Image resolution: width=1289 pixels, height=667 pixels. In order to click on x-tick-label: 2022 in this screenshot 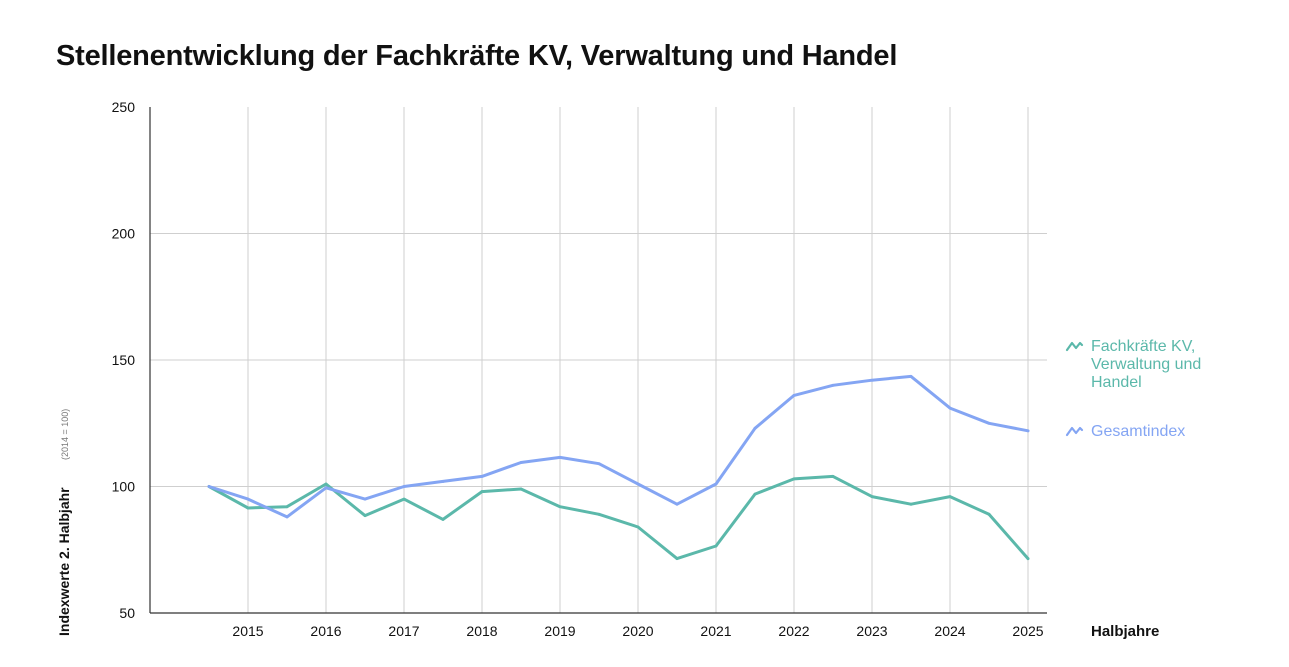, I will do `click(793, 631)`.